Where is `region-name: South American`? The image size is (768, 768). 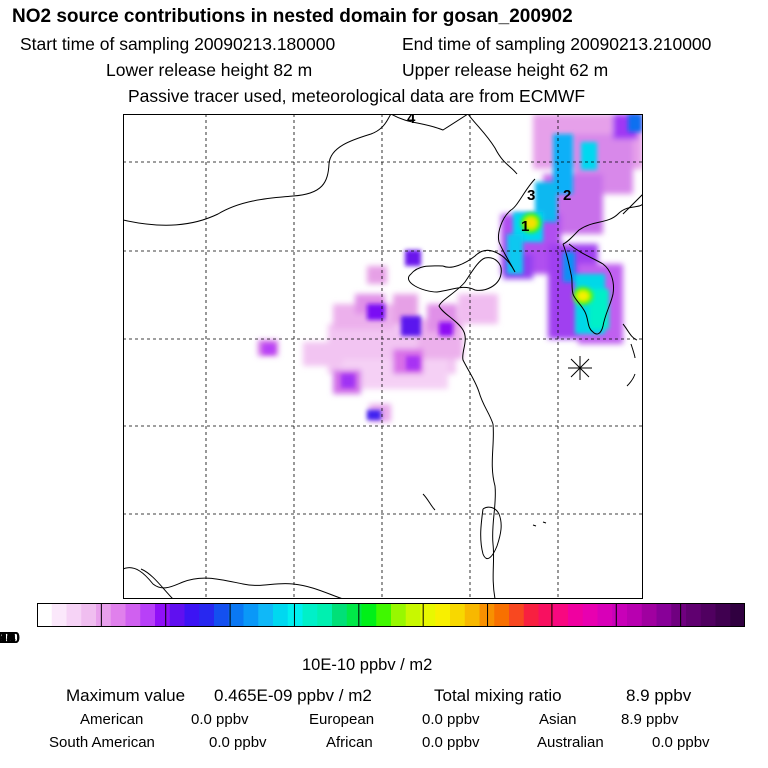
region-name: South American is located at coordinates (102, 742).